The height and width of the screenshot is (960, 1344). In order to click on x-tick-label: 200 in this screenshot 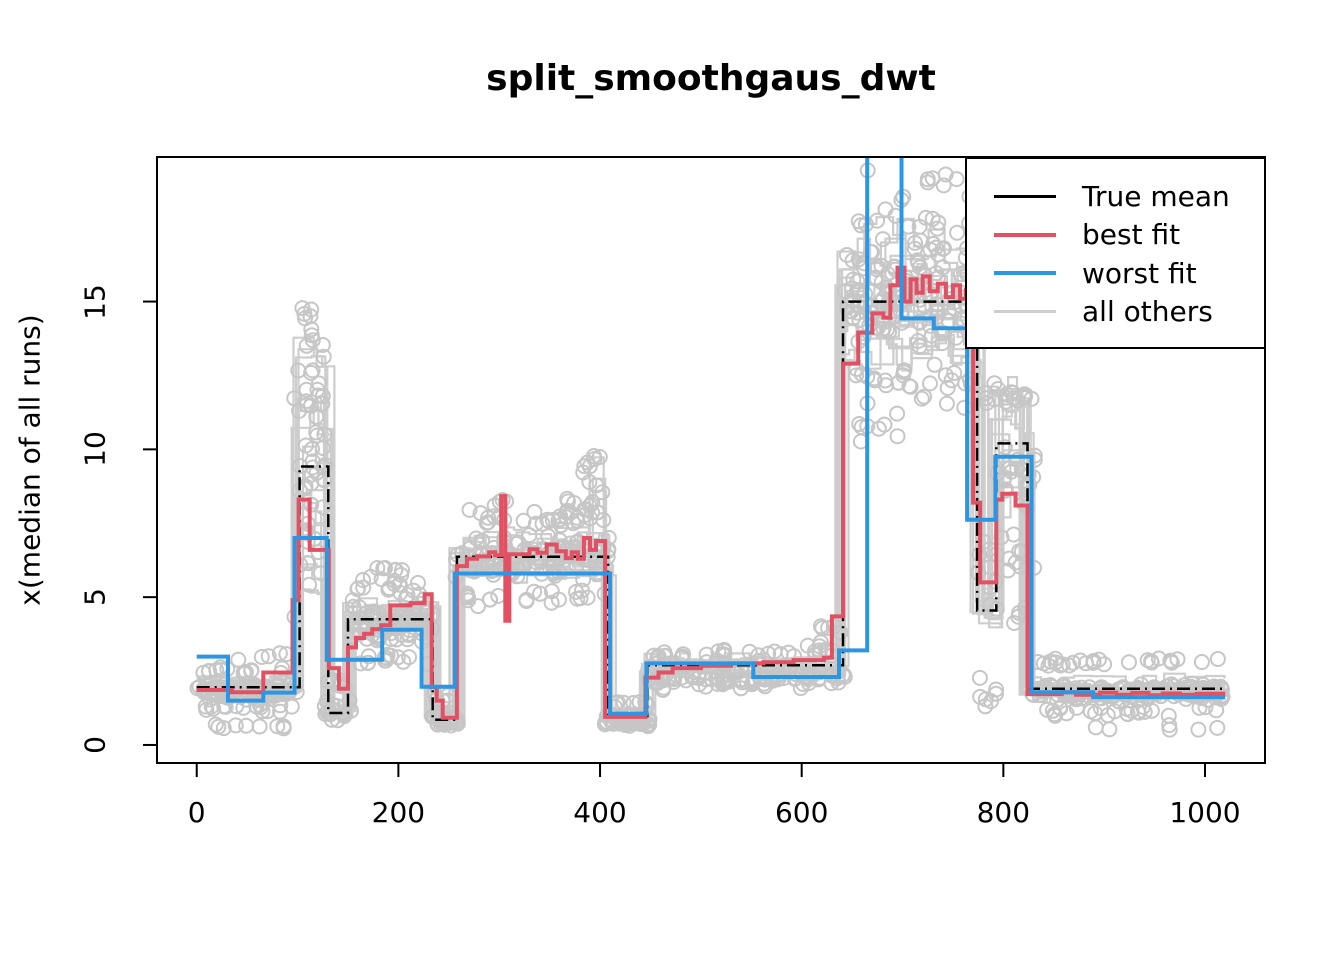, I will do `click(398, 812)`.